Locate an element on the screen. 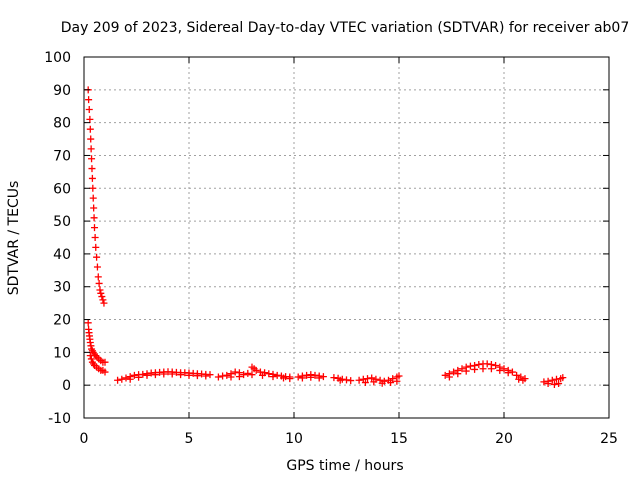  y-tick-label: 100 is located at coordinates (57, 58).